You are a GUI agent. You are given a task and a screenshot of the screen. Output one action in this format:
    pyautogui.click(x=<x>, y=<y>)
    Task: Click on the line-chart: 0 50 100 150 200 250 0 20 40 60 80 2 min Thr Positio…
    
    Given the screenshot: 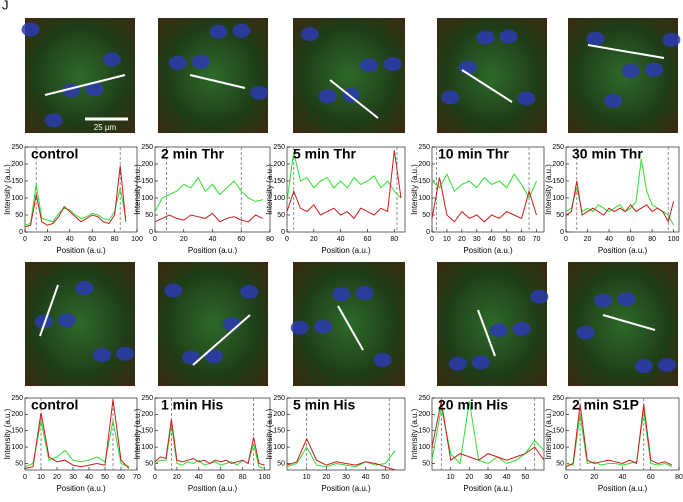 What is the action you would take?
    pyautogui.click(x=203, y=199)
    